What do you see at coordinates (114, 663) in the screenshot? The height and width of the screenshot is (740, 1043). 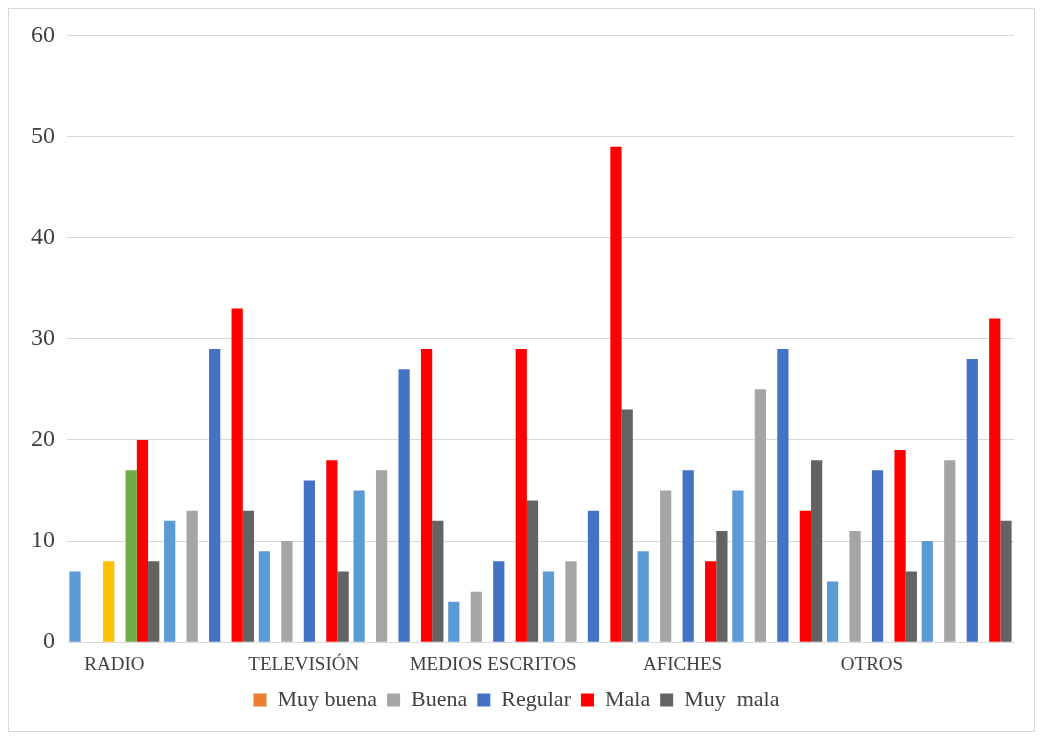 I see `x-tick-label: RADIO` at bounding box center [114, 663].